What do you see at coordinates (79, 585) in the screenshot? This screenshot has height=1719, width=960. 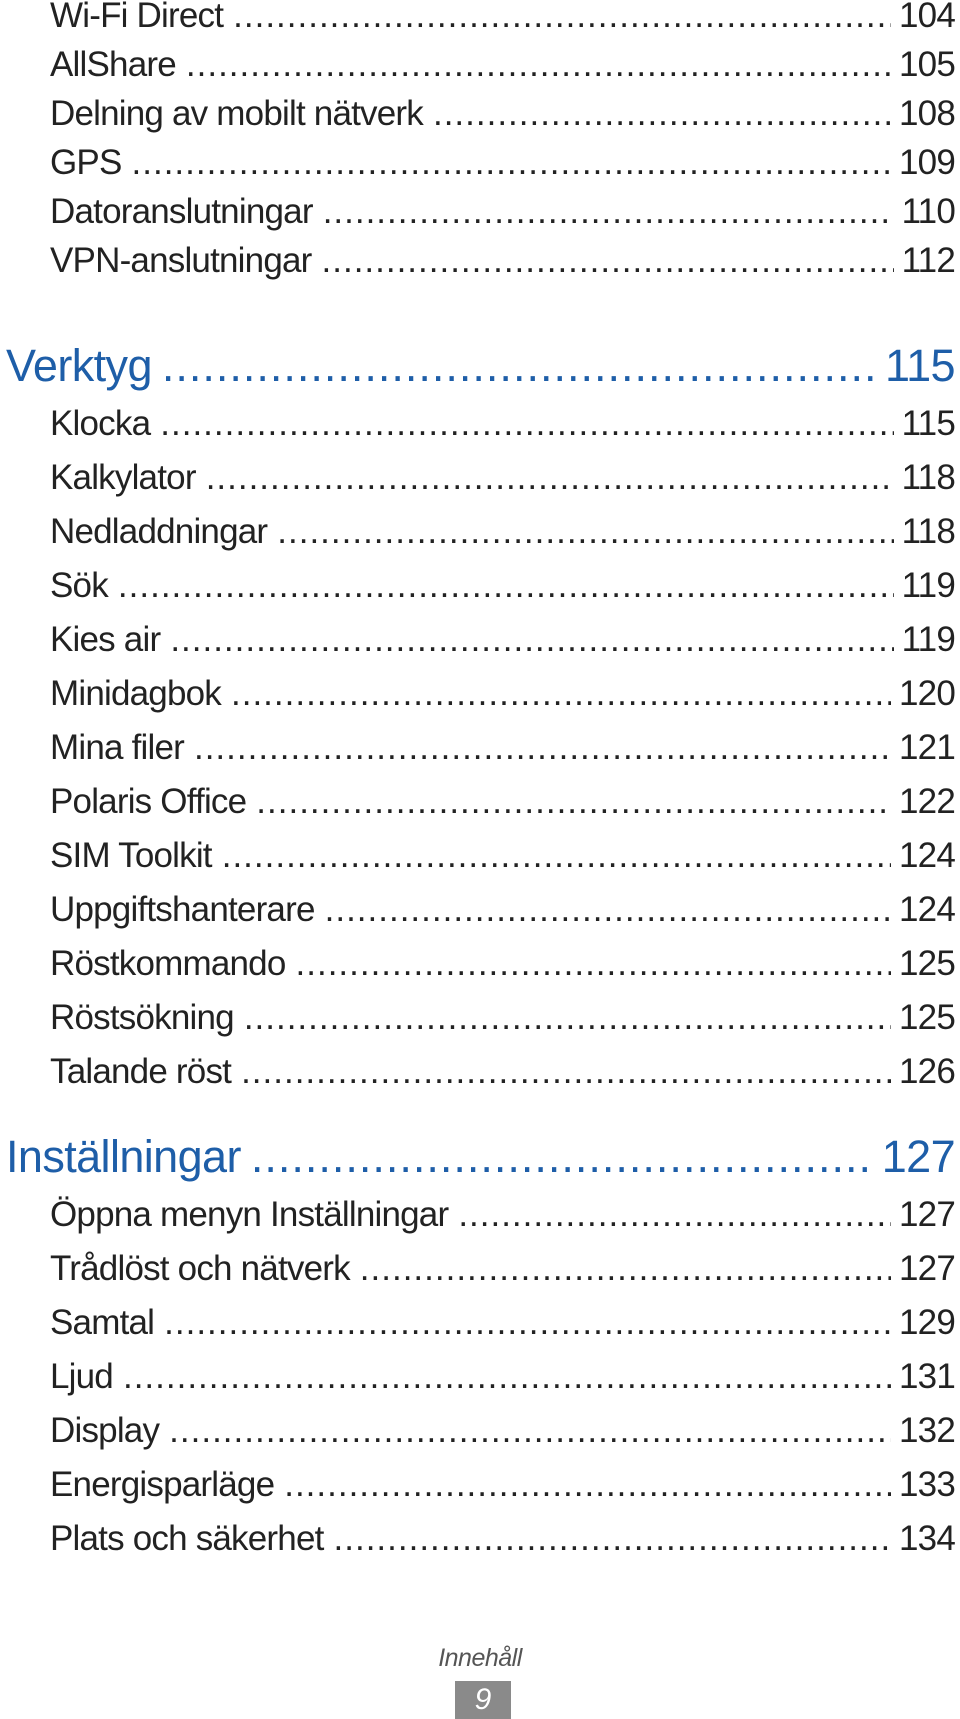 I see `toc-entry-title: Sök` at bounding box center [79, 585].